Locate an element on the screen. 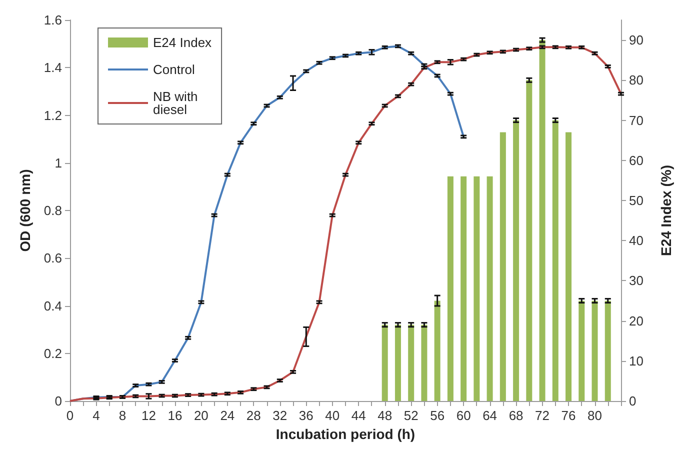 The height and width of the screenshot is (457, 689). x-tick-label: 76 is located at coordinates (568, 415).